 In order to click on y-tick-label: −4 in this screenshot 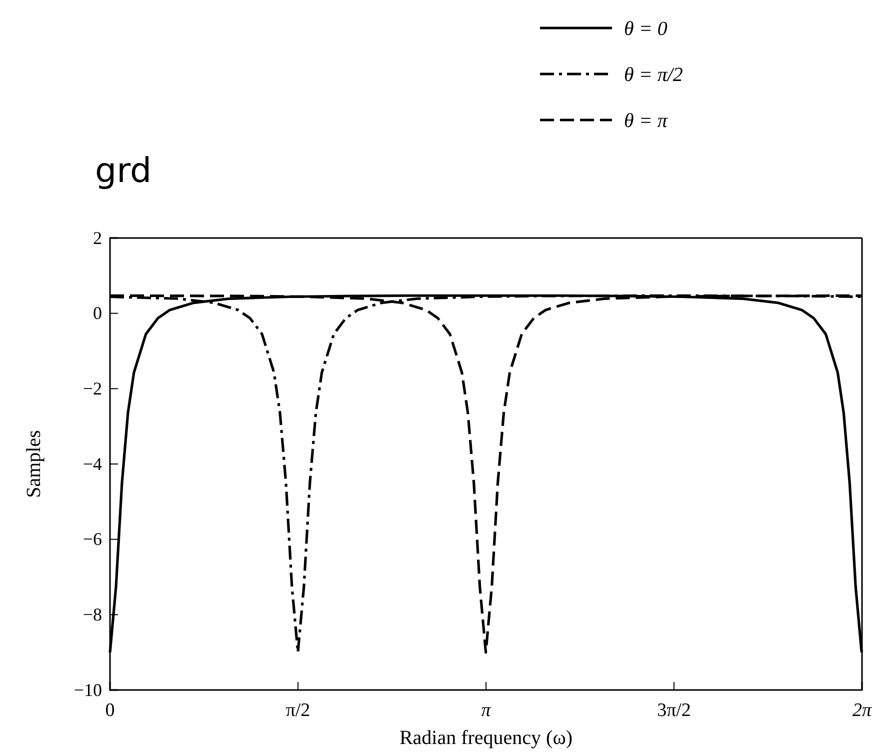, I will do `click(92, 464)`.